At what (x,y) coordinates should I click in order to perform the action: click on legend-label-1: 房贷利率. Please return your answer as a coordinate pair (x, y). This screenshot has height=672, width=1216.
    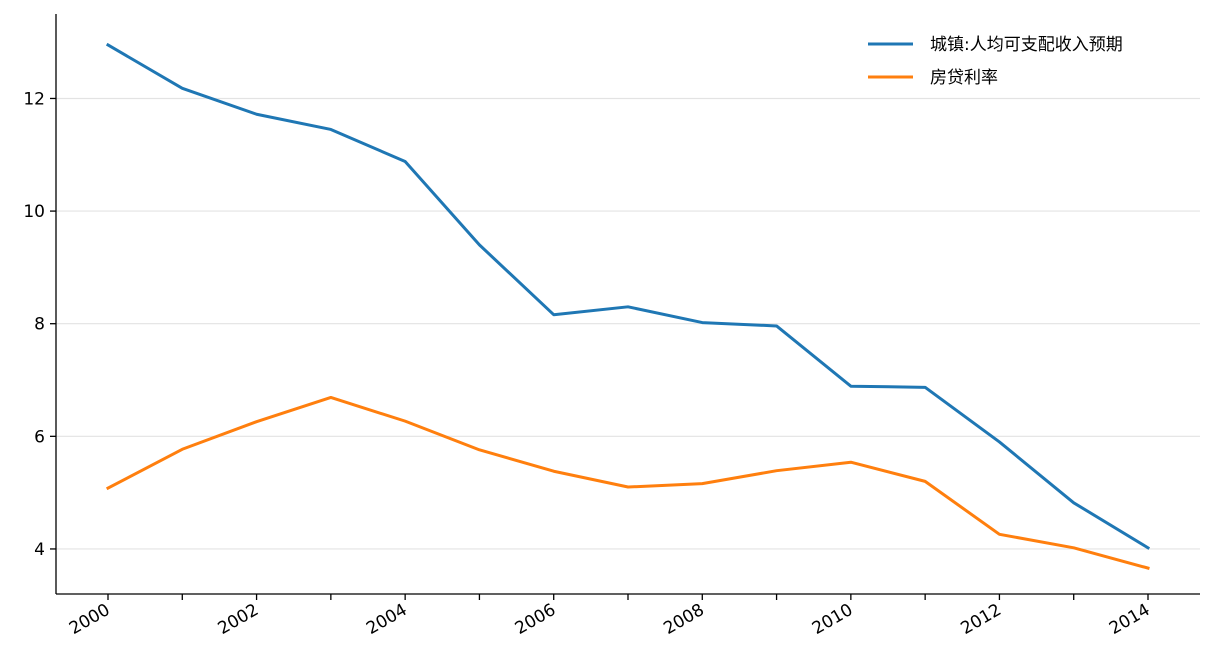
    Looking at the image, I should click on (964, 78).